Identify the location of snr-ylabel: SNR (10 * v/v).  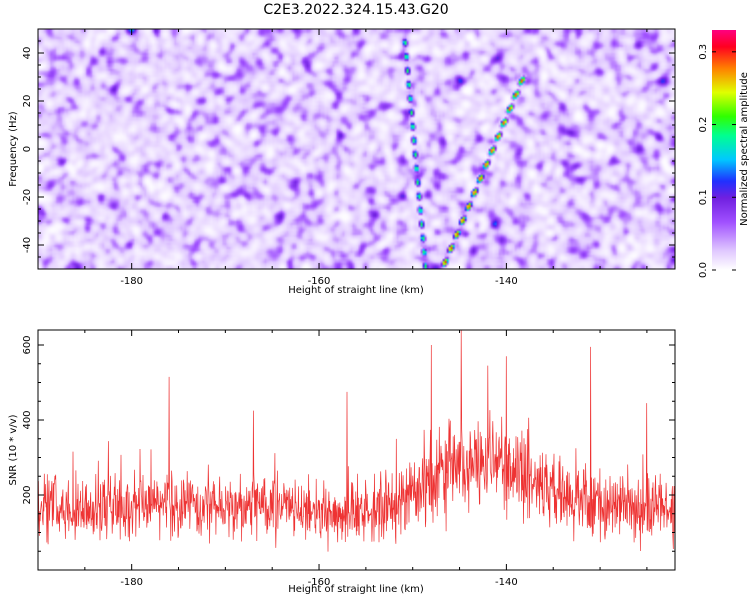
(13, 449).